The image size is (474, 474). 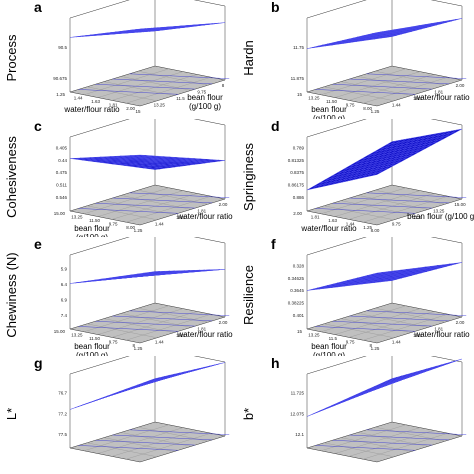 I want to click on axis2-tick-label: 11.5, so click(x=333, y=338).